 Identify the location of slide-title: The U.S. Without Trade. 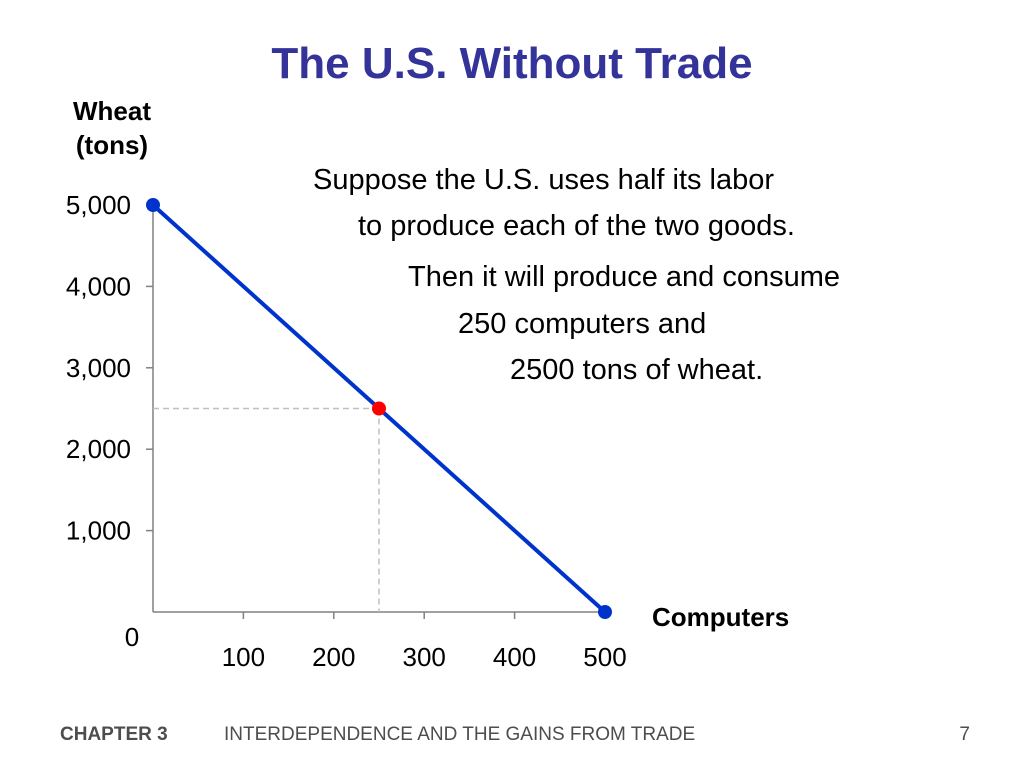
(512, 63).